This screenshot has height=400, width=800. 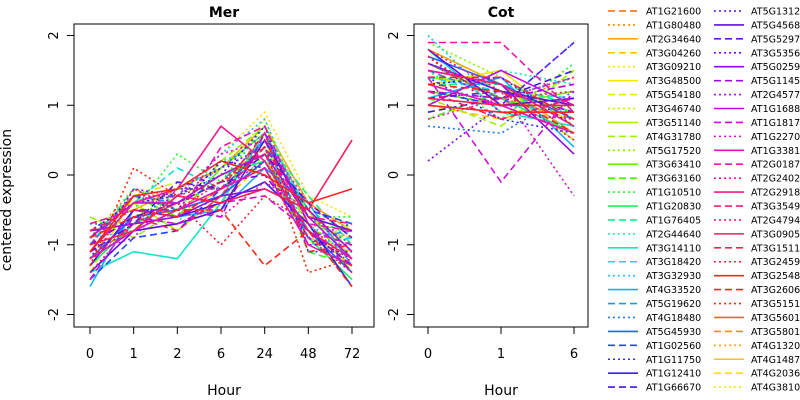 What do you see at coordinates (673, 193) in the screenshot?
I see `legend-entry: AT1G10510` at bounding box center [673, 193].